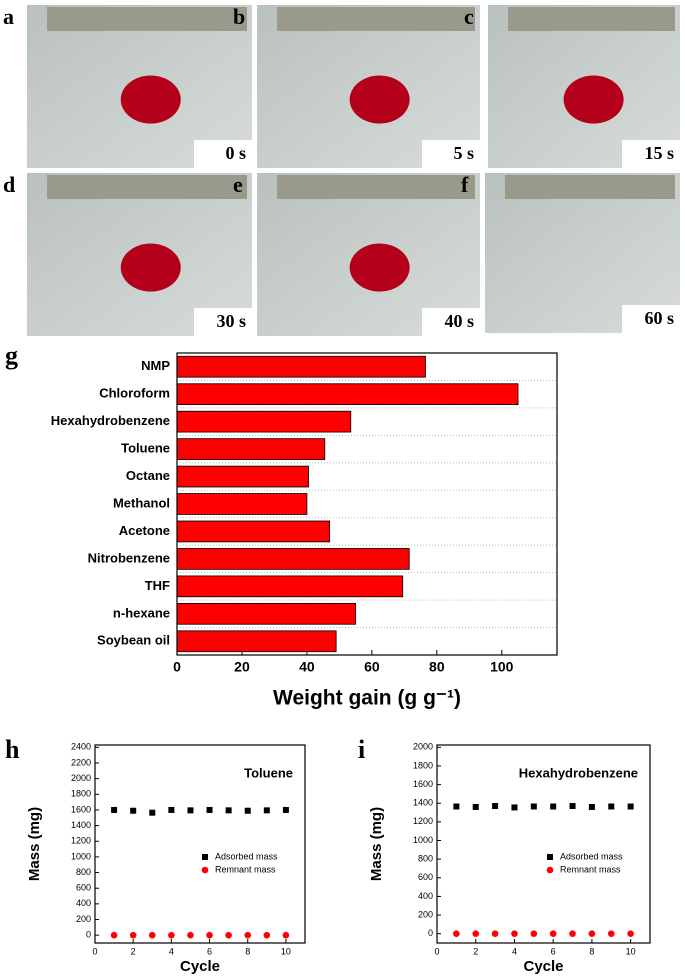  What do you see at coordinates (88, 935) in the screenshot?
I see `y-tick-label: 0` at bounding box center [88, 935].